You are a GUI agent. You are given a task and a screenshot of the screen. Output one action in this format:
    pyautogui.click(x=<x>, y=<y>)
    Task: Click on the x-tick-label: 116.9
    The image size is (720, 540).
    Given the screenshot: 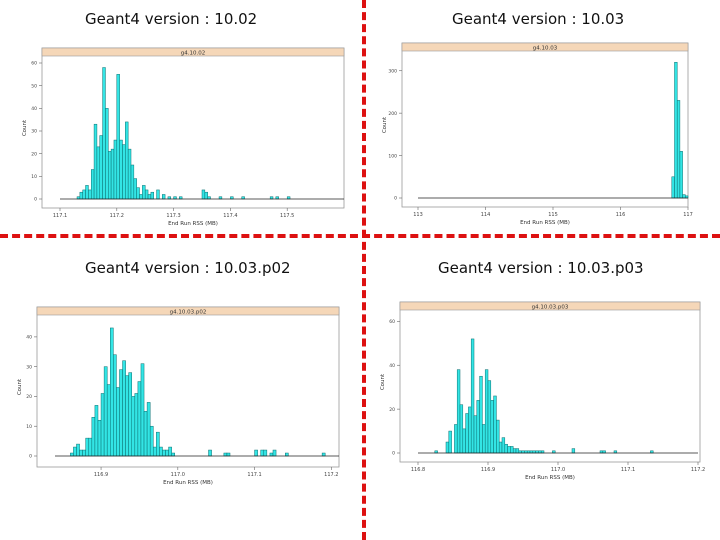 What is the action you would take?
    pyautogui.click(x=488, y=470)
    